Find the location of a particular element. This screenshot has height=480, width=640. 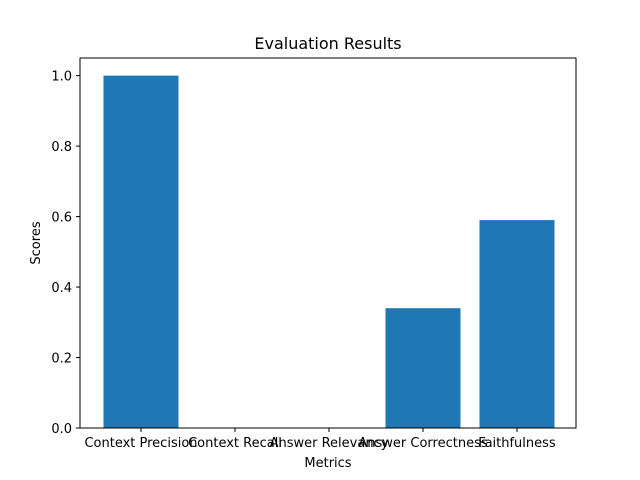

x-tick-label: Context Recall is located at coordinates (235, 443).